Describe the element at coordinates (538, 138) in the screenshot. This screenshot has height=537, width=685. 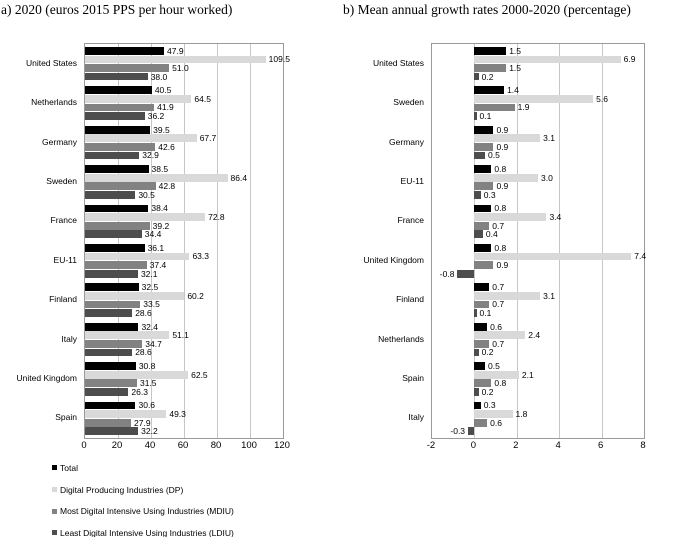
I see `bar-row: 3.1` at that location.